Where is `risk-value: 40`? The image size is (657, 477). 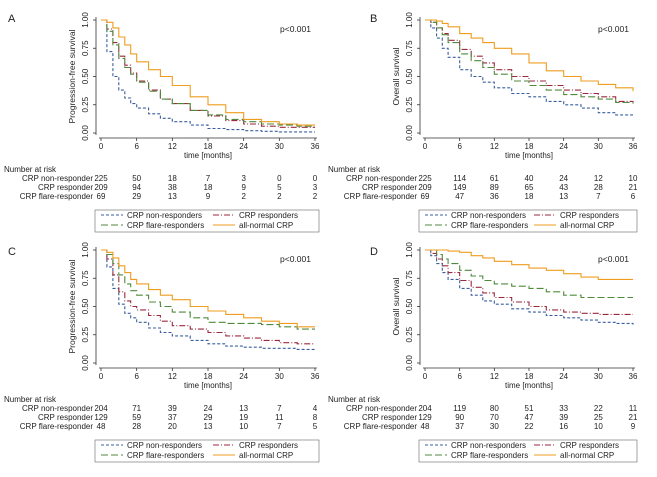 risk-value: 40 is located at coordinates (529, 178).